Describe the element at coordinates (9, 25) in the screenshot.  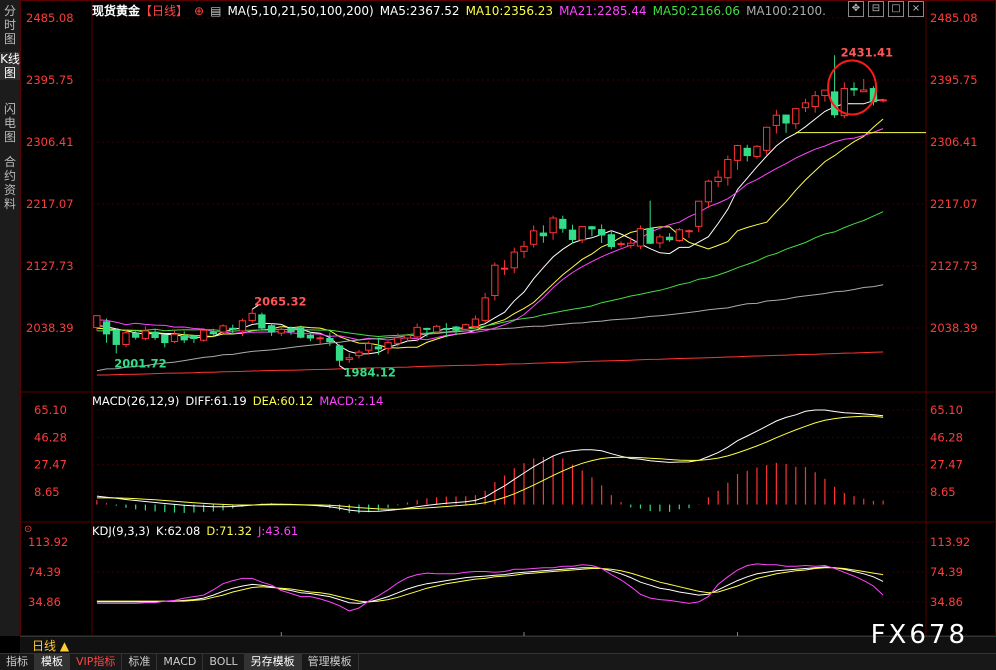
I see `tab-time-share: 分时图` at that location.